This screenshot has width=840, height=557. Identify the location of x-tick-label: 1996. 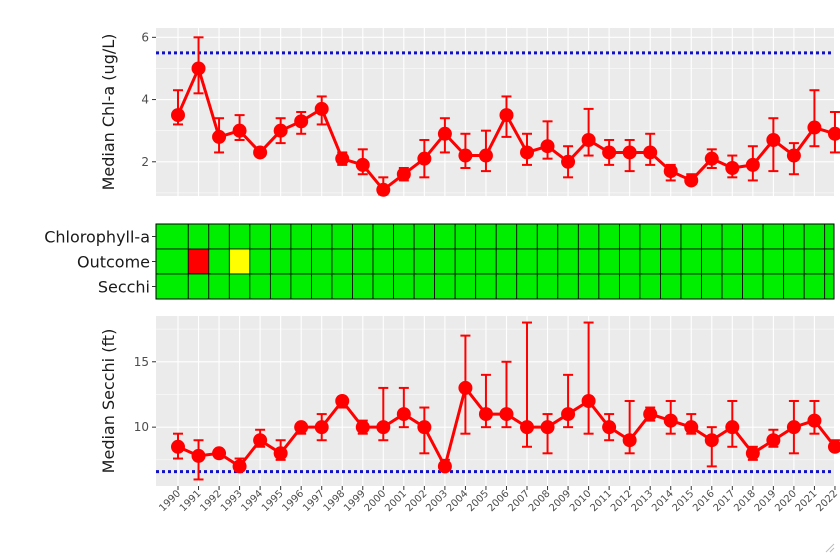
(294, 501).